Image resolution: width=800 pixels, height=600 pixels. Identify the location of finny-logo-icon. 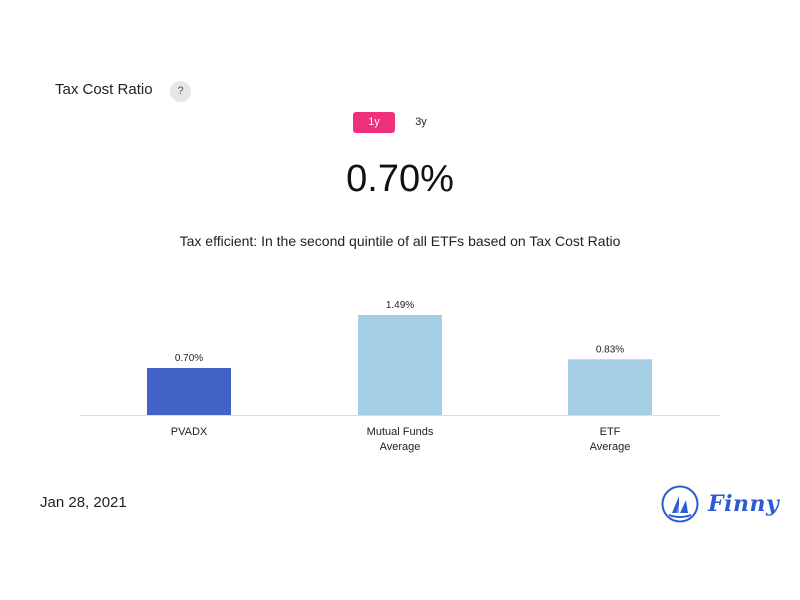
(680, 504).